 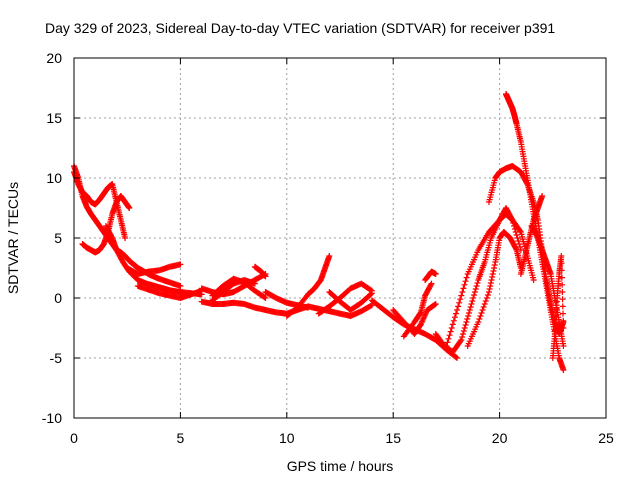 What do you see at coordinates (154, 269) in the screenshot?
I see `series-track-e` at bounding box center [154, 269].